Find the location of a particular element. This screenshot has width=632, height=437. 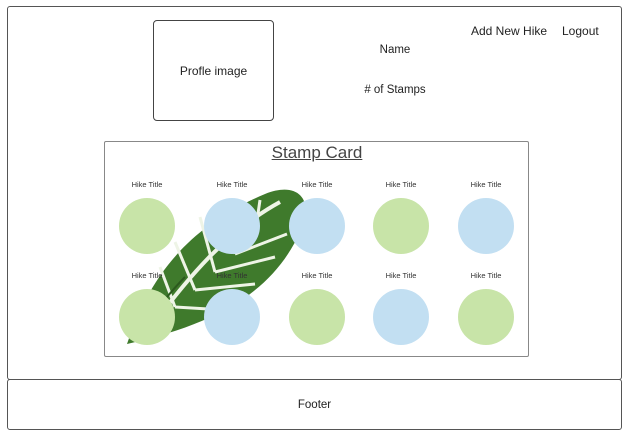

footer: Footer is located at coordinates (314, 404).